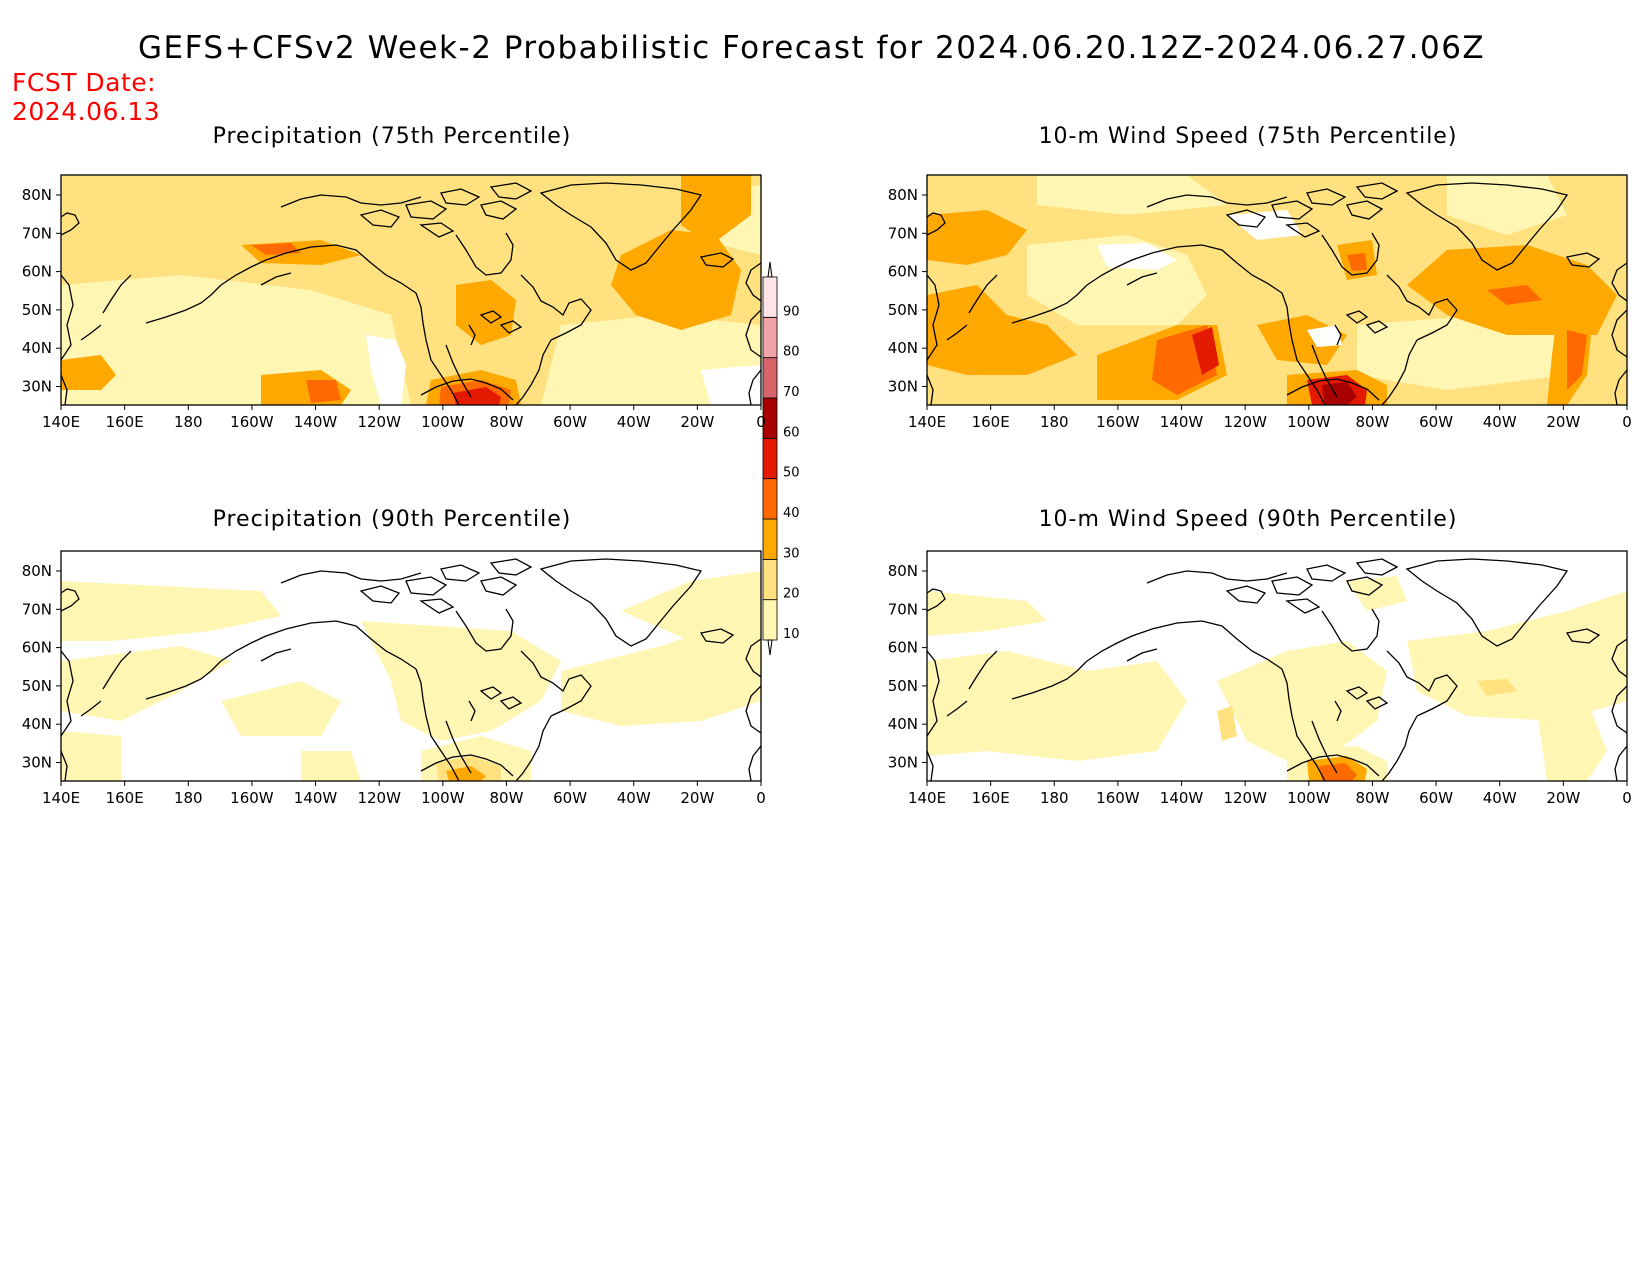 The width and height of the screenshot is (1650, 1275). I want to click on colorbar-label: 10, so click(791, 634).